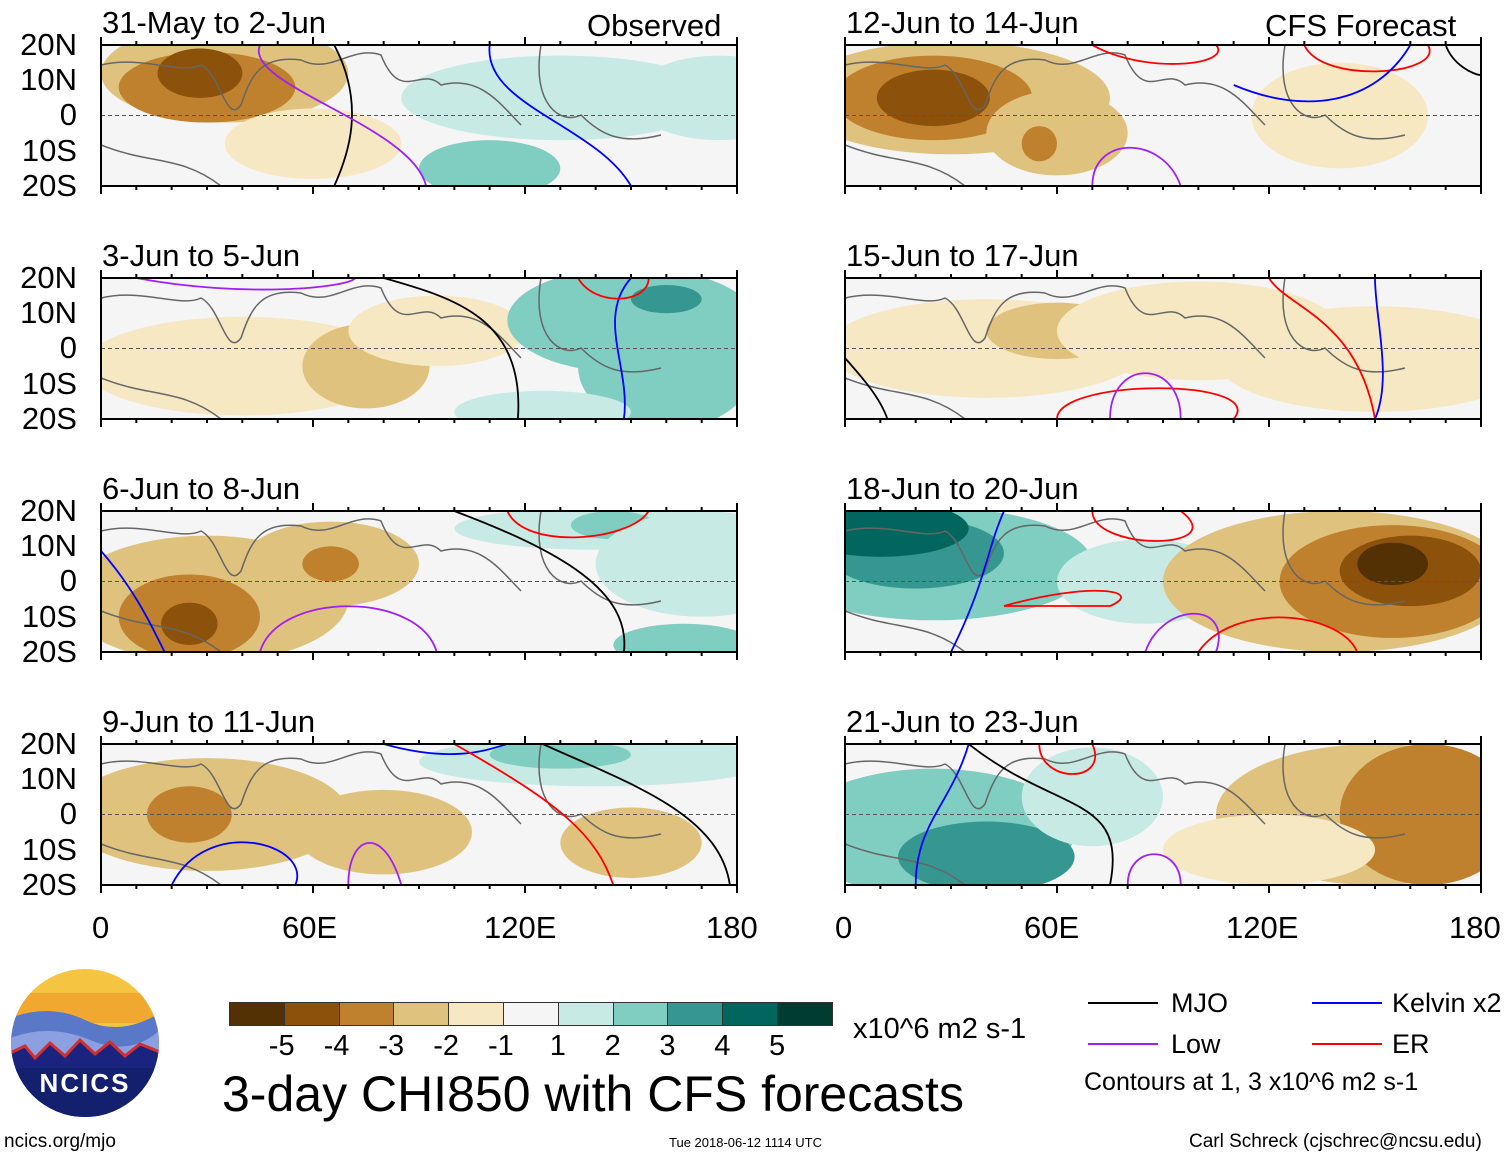 This screenshot has width=1510, height=1158. I want to click on colorbar-label: -1, so click(501, 1046).